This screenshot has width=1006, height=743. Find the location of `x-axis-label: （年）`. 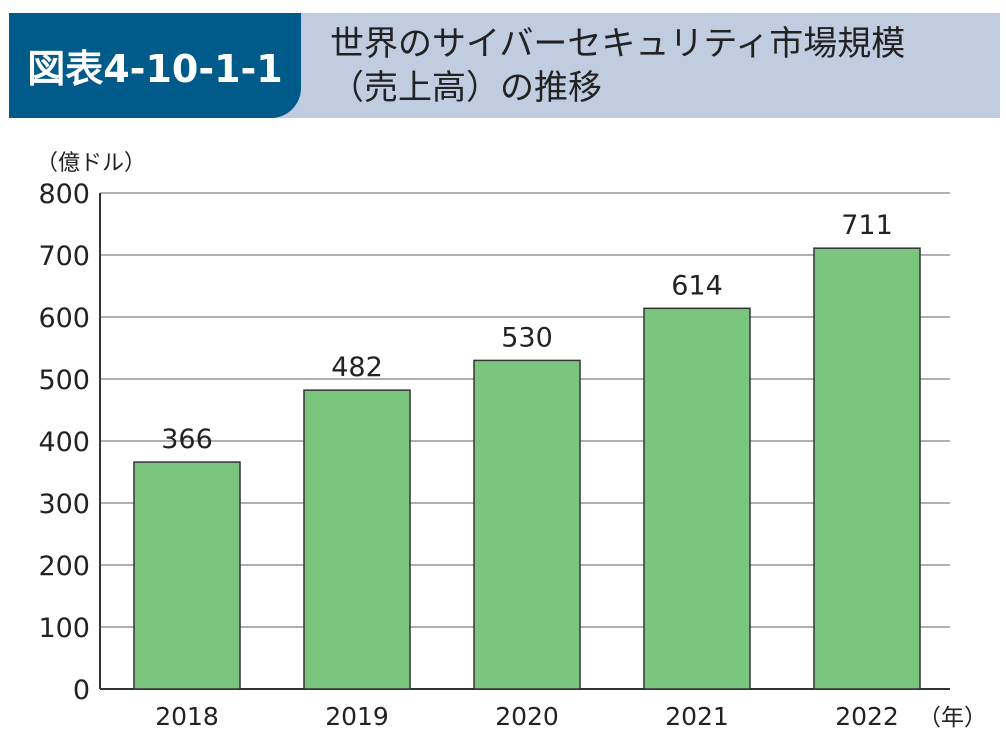

x-axis-label: （年） is located at coordinates (952, 718).